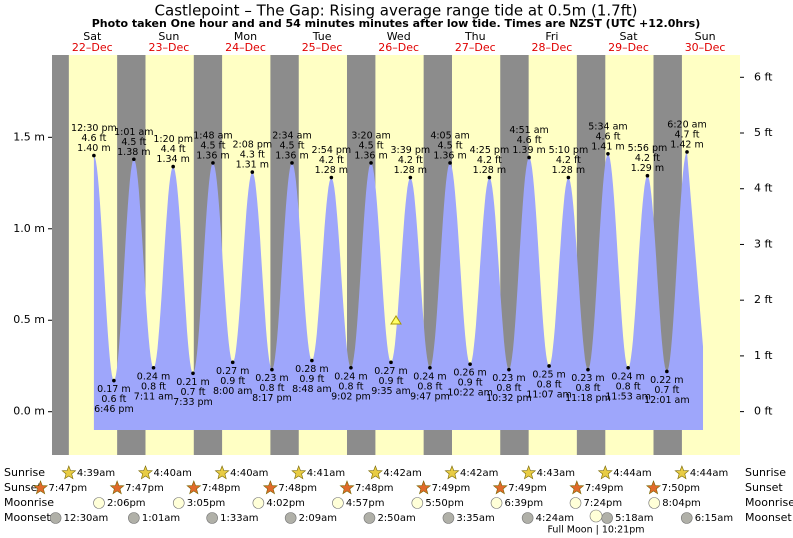 This screenshot has width=793, height=538. What do you see at coordinates (153, 396) in the screenshot?
I see `tide-label: 7:11 am` at bounding box center [153, 396].